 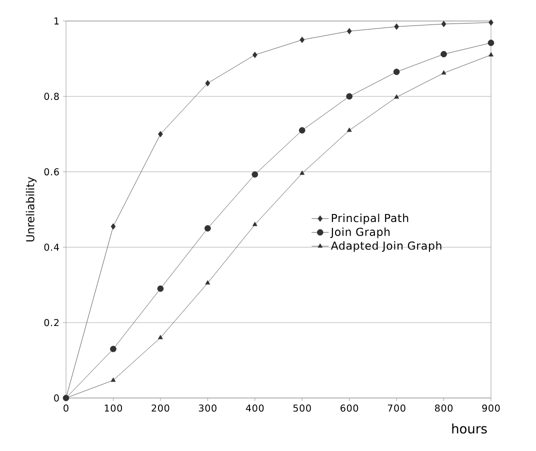 What do you see at coordinates (255, 408) in the screenshot?
I see `x-tick-label: 400` at bounding box center [255, 408].